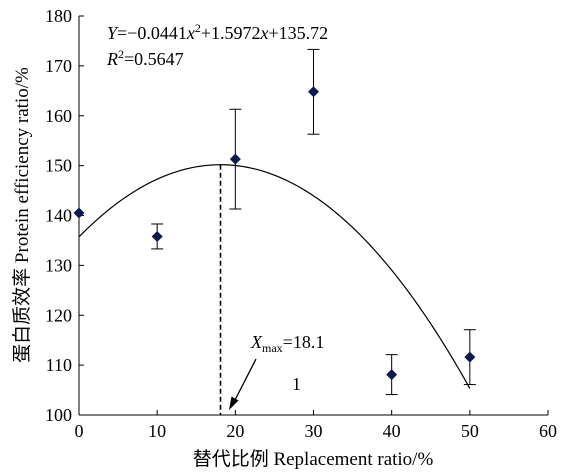 This screenshot has width=564, height=473. Describe the element at coordinates (296, 384) in the screenshot. I see `label-one: 1` at that location.